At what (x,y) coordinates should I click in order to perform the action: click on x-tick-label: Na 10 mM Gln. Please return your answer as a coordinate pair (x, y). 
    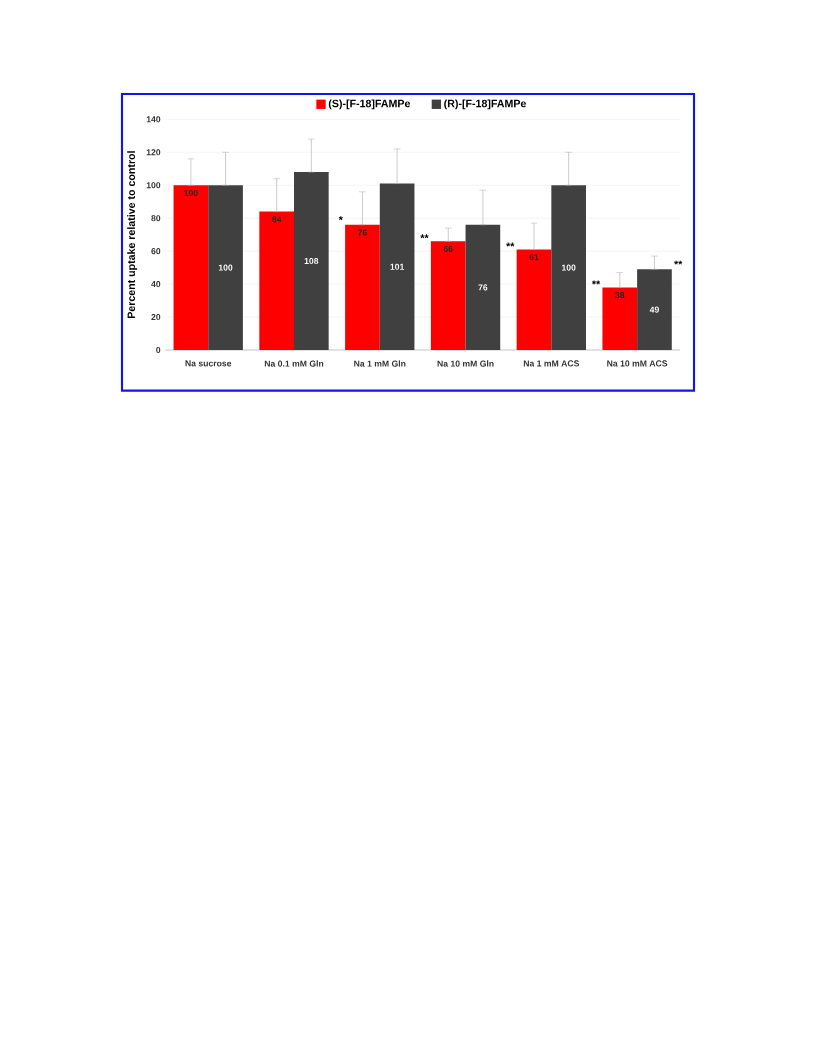
    Looking at the image, I should click on (465, 363).